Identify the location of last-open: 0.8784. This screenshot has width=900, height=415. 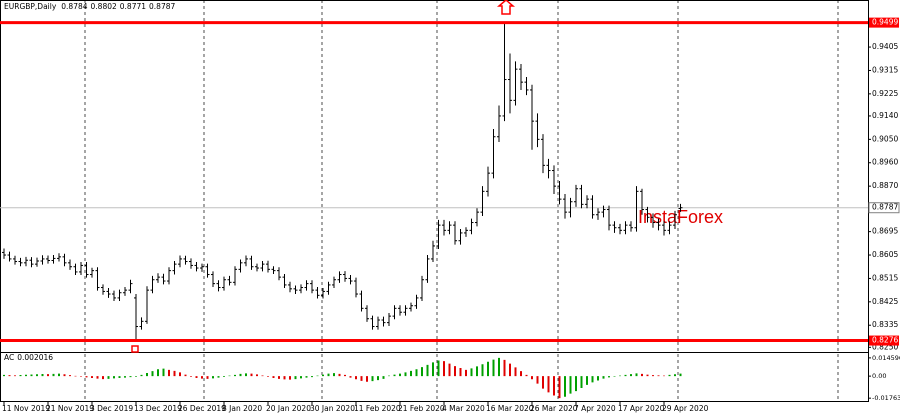
(74, 6).